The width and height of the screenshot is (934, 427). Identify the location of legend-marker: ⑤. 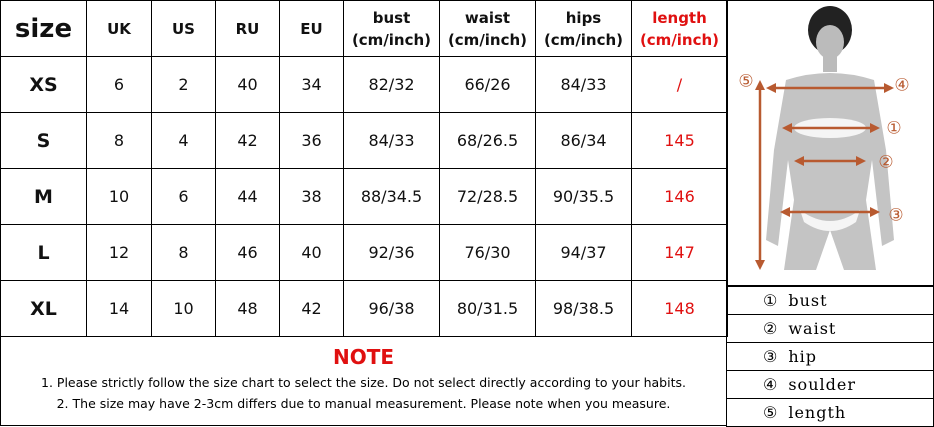
(771, 412).